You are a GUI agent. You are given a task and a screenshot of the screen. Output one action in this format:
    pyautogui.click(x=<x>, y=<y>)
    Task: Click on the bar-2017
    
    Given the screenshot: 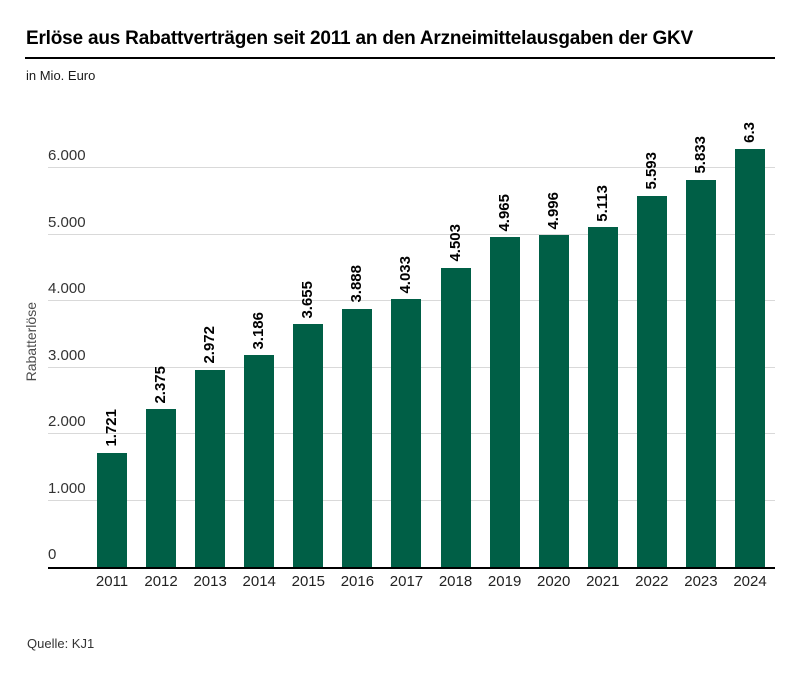 What is the action you would take?
    pyautogui.click(x=406, y=433)
    